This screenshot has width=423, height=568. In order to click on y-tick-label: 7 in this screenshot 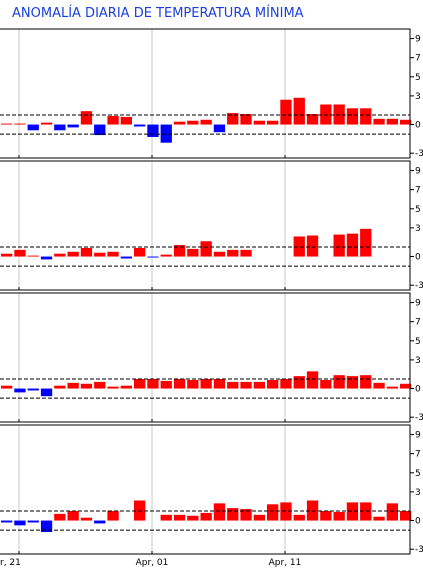, I will do `click(418, 323)`.